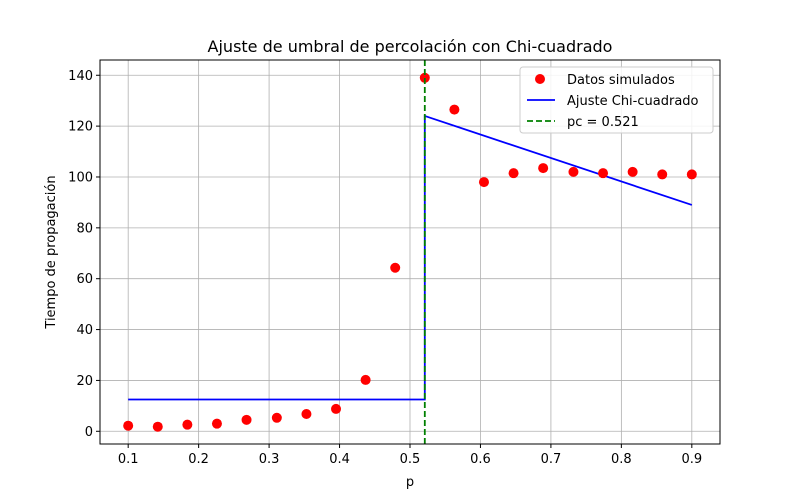 This screenshot has height=500, width=800. I want to click on x-axis: 0.1 0.2 0.3 0.4 0.5 0.6 0.7 0.8 0.9, so click(410, 455).